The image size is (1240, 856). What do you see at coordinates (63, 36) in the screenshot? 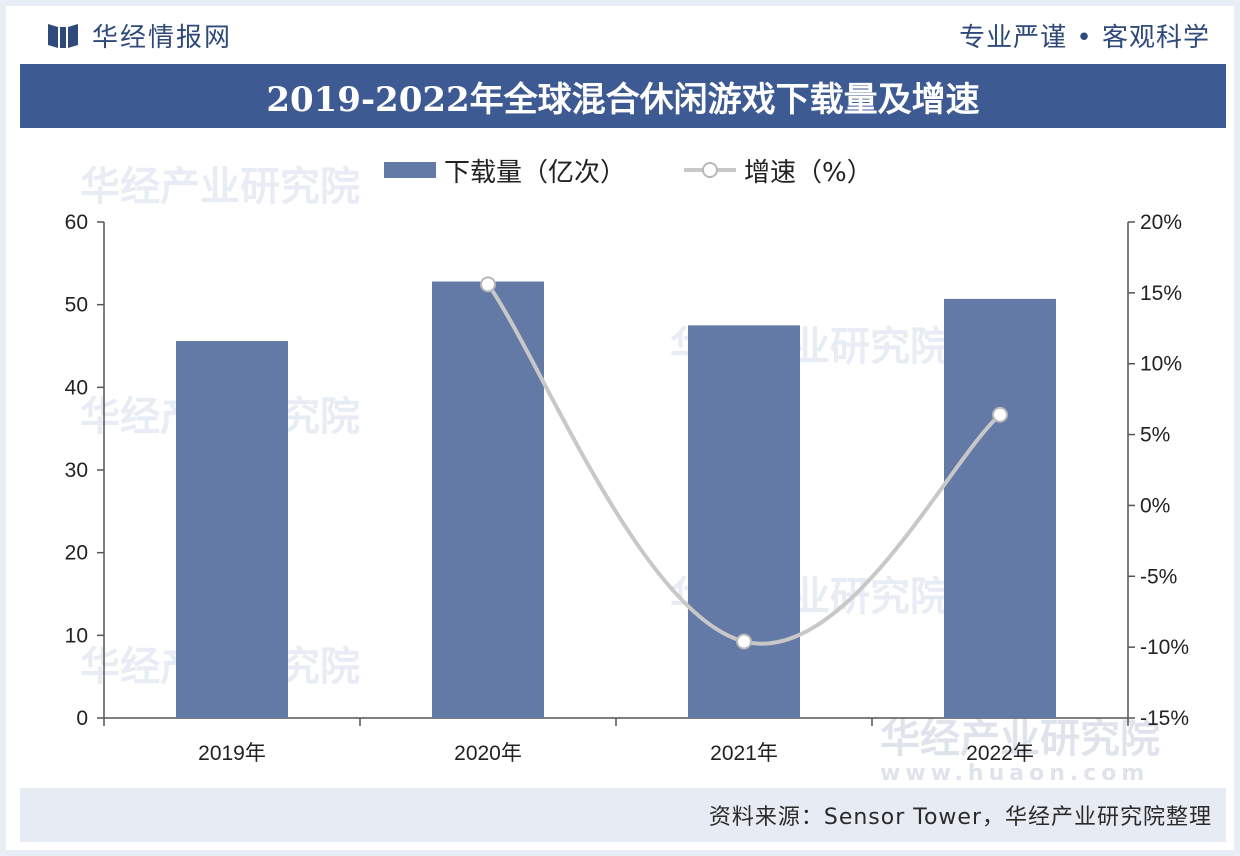
I see `brand-logo-icon` at bounding box center [63, 36].